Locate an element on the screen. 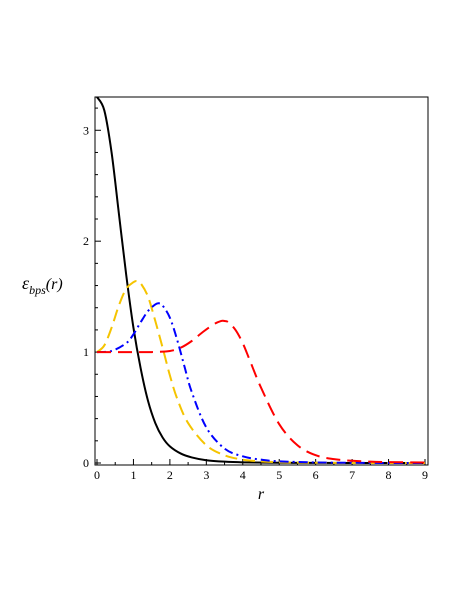 The height and width of the screenshot is (599, 463). x-tick-label: 8 is located at coordinates (389, 475).